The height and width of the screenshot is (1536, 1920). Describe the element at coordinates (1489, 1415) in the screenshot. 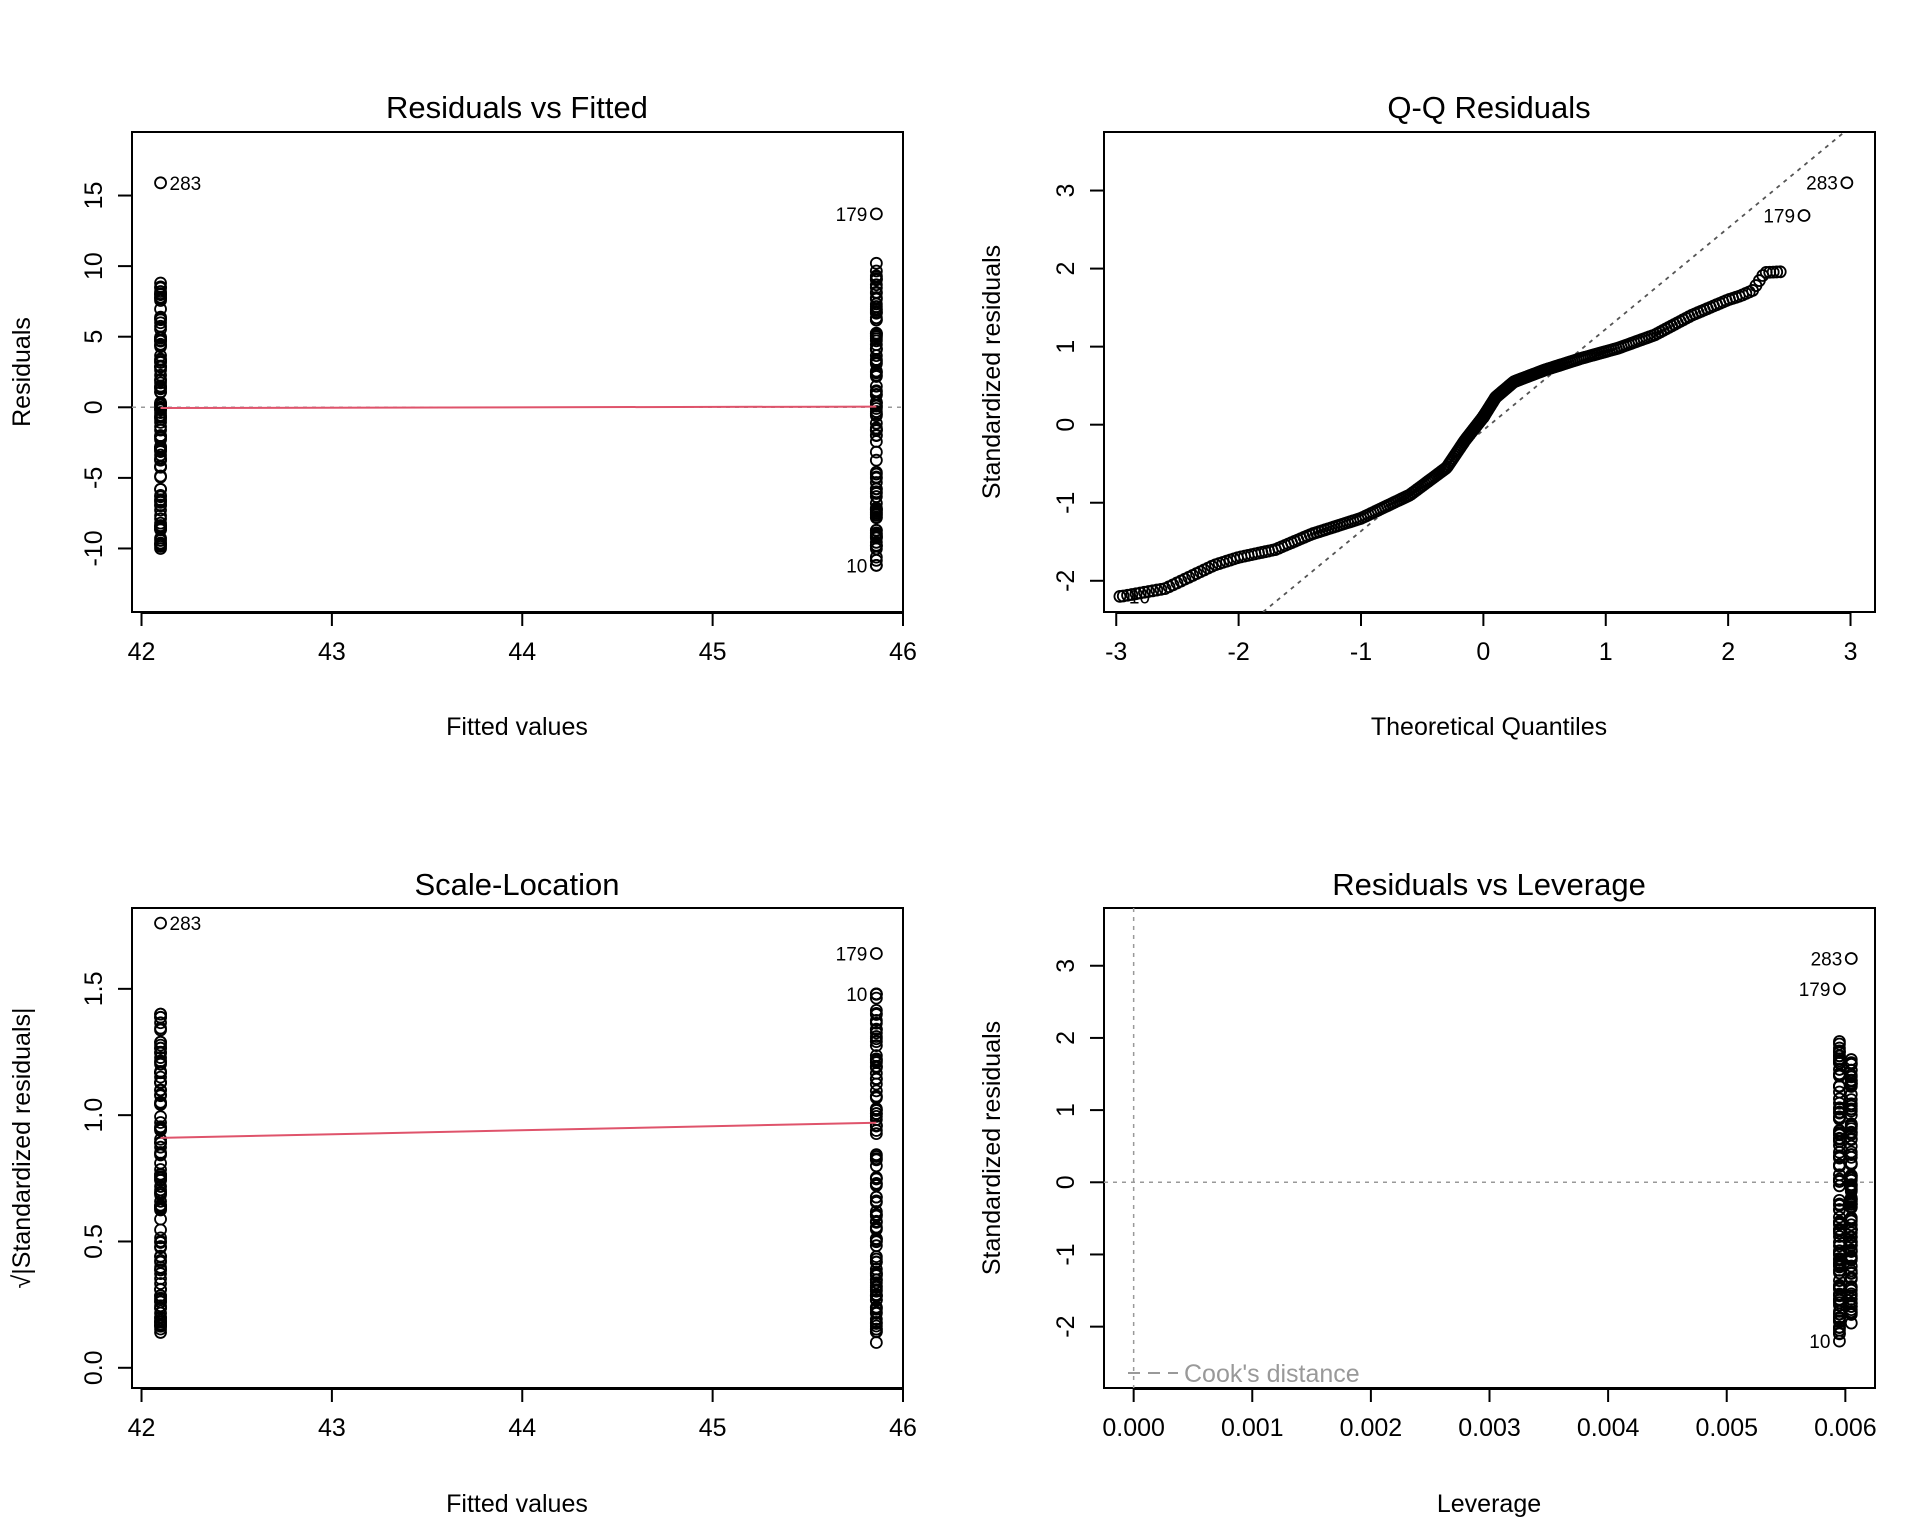

I see `x-axis: 0.000 0.001 0.002 0.003 0.004 0.005 0.006` at that location.